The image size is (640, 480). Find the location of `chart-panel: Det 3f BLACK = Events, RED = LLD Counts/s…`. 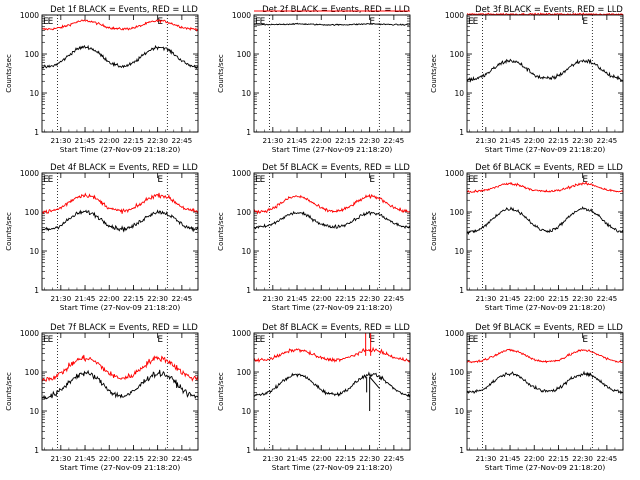

chart-panel: Det 3f BLACK = Events, RED = LLD Counts/s… is located at coordinates (527, 79).